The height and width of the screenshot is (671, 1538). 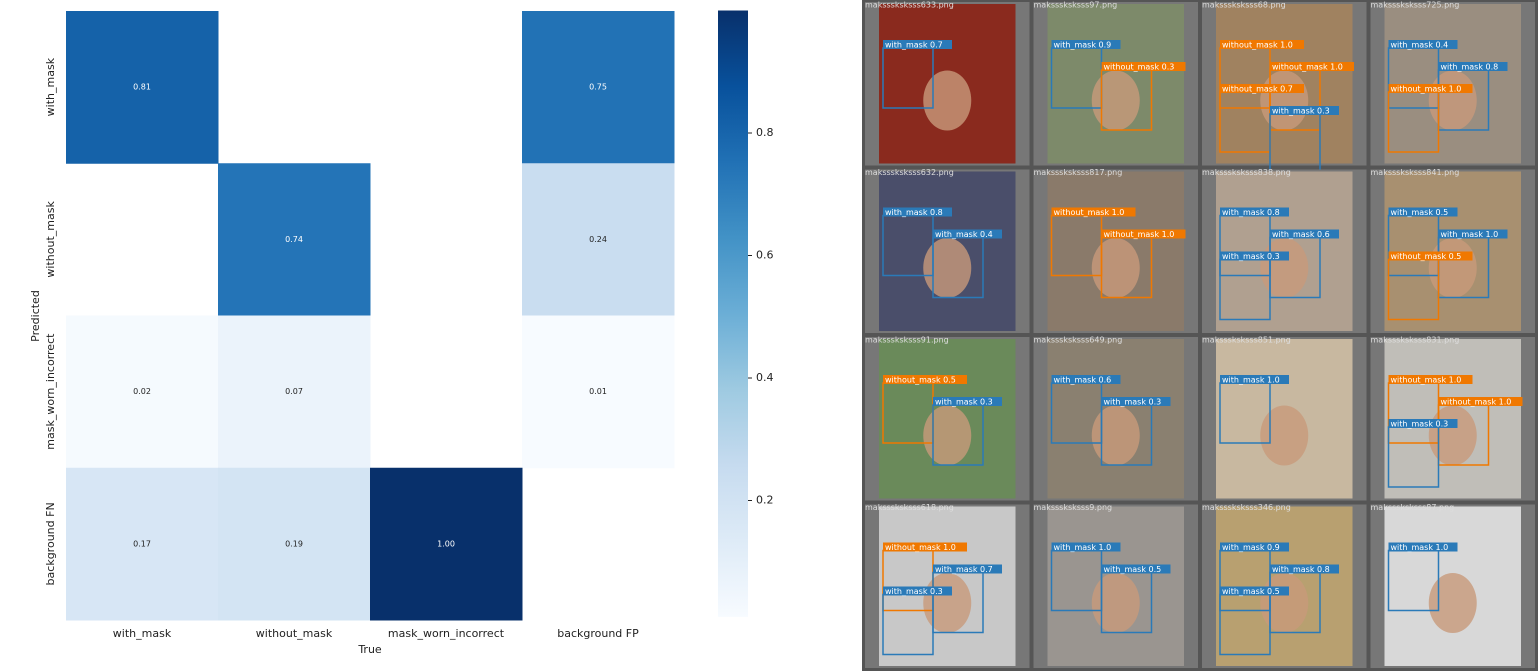 What do you see at coordinates (1078, 172) in the screenshot?
I see `file-name: maksssksksss817.png` at bounding box center [1078, 172].